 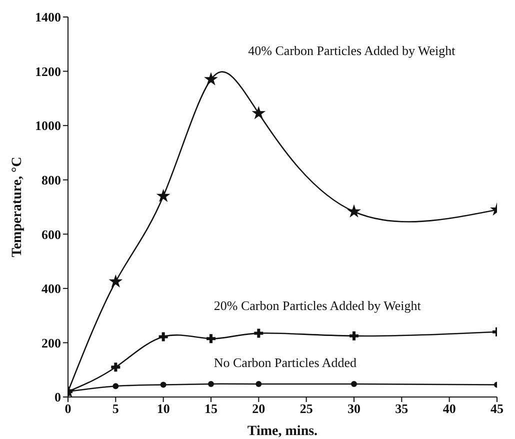 I want to click on y-tick-label: 200, so click(x=51, y=342).